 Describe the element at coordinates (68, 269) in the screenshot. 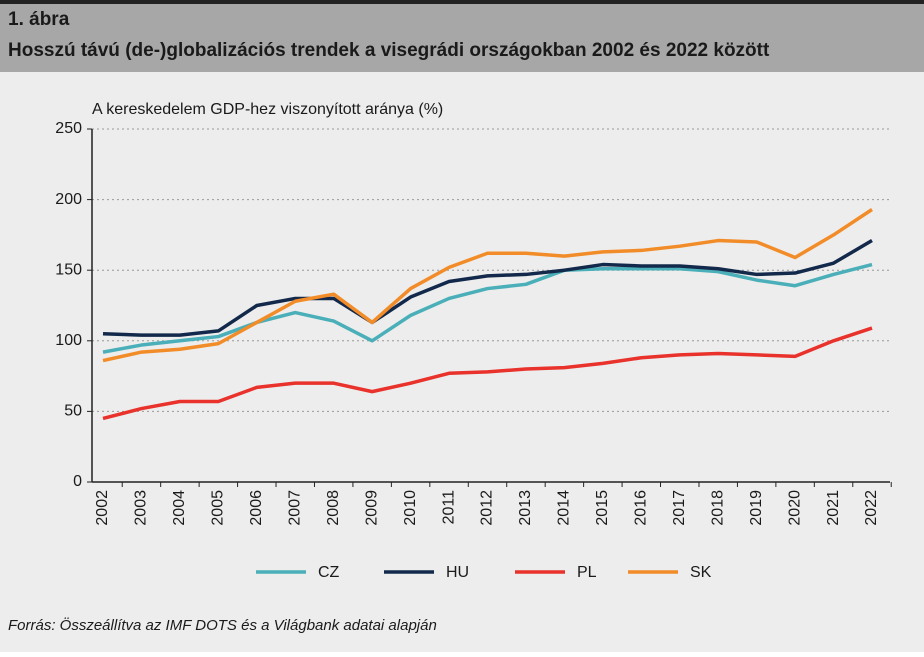

I see `y-tick-label: 150` at that location.